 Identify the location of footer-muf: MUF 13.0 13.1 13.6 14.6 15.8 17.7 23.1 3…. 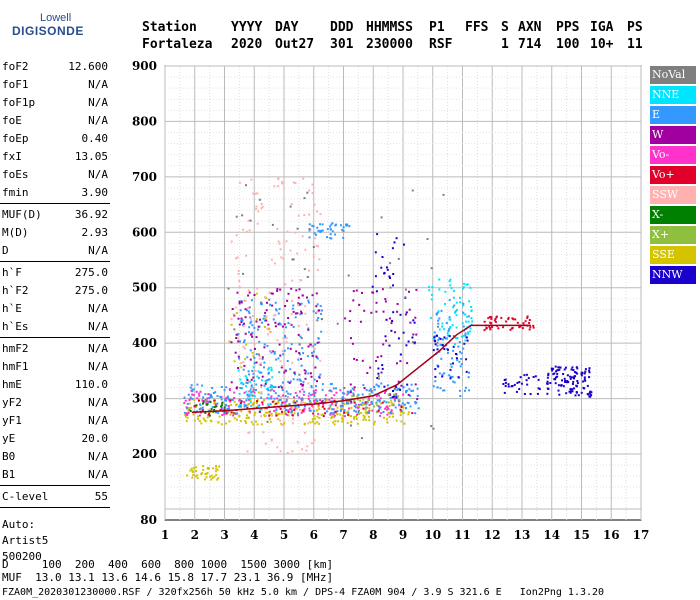
(168, 577).